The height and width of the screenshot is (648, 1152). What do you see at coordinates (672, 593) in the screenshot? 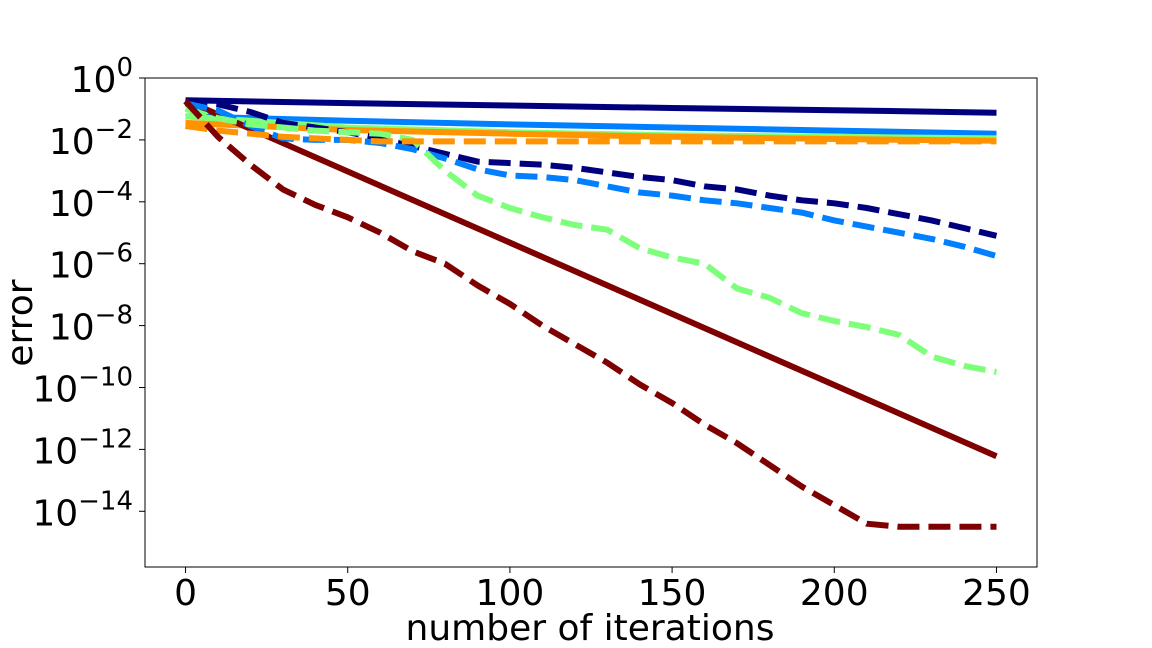
I see `x-tick-label: 150` at bounding box center [672, 593].